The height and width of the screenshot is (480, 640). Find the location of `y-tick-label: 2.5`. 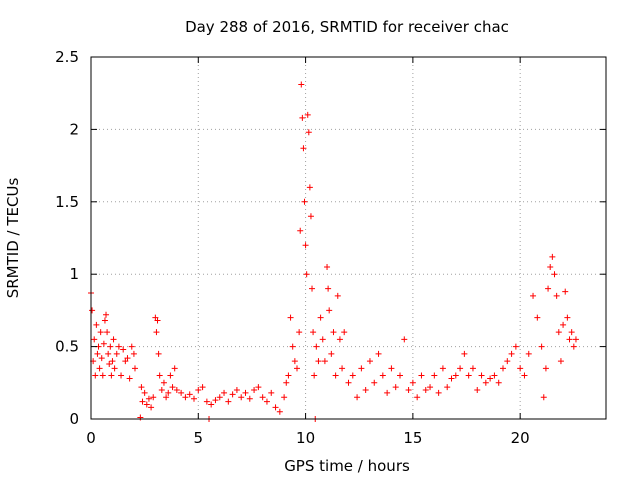

y-tick-label: 2.5 is located at coordinates (67, 57).